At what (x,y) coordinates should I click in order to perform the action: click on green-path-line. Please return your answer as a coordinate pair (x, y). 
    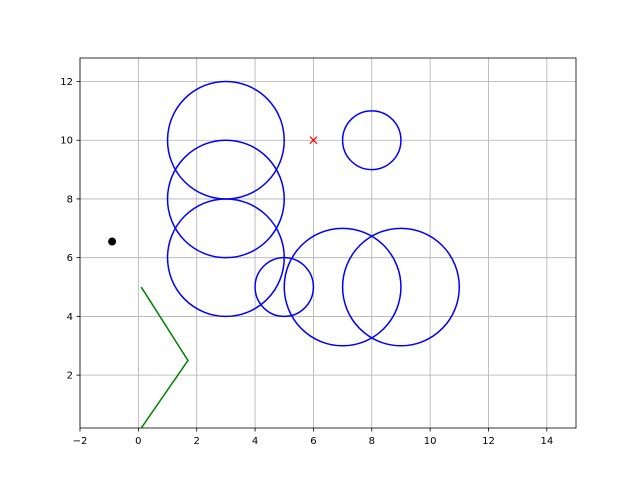
    Looking at the image, I should click on (164, 357).